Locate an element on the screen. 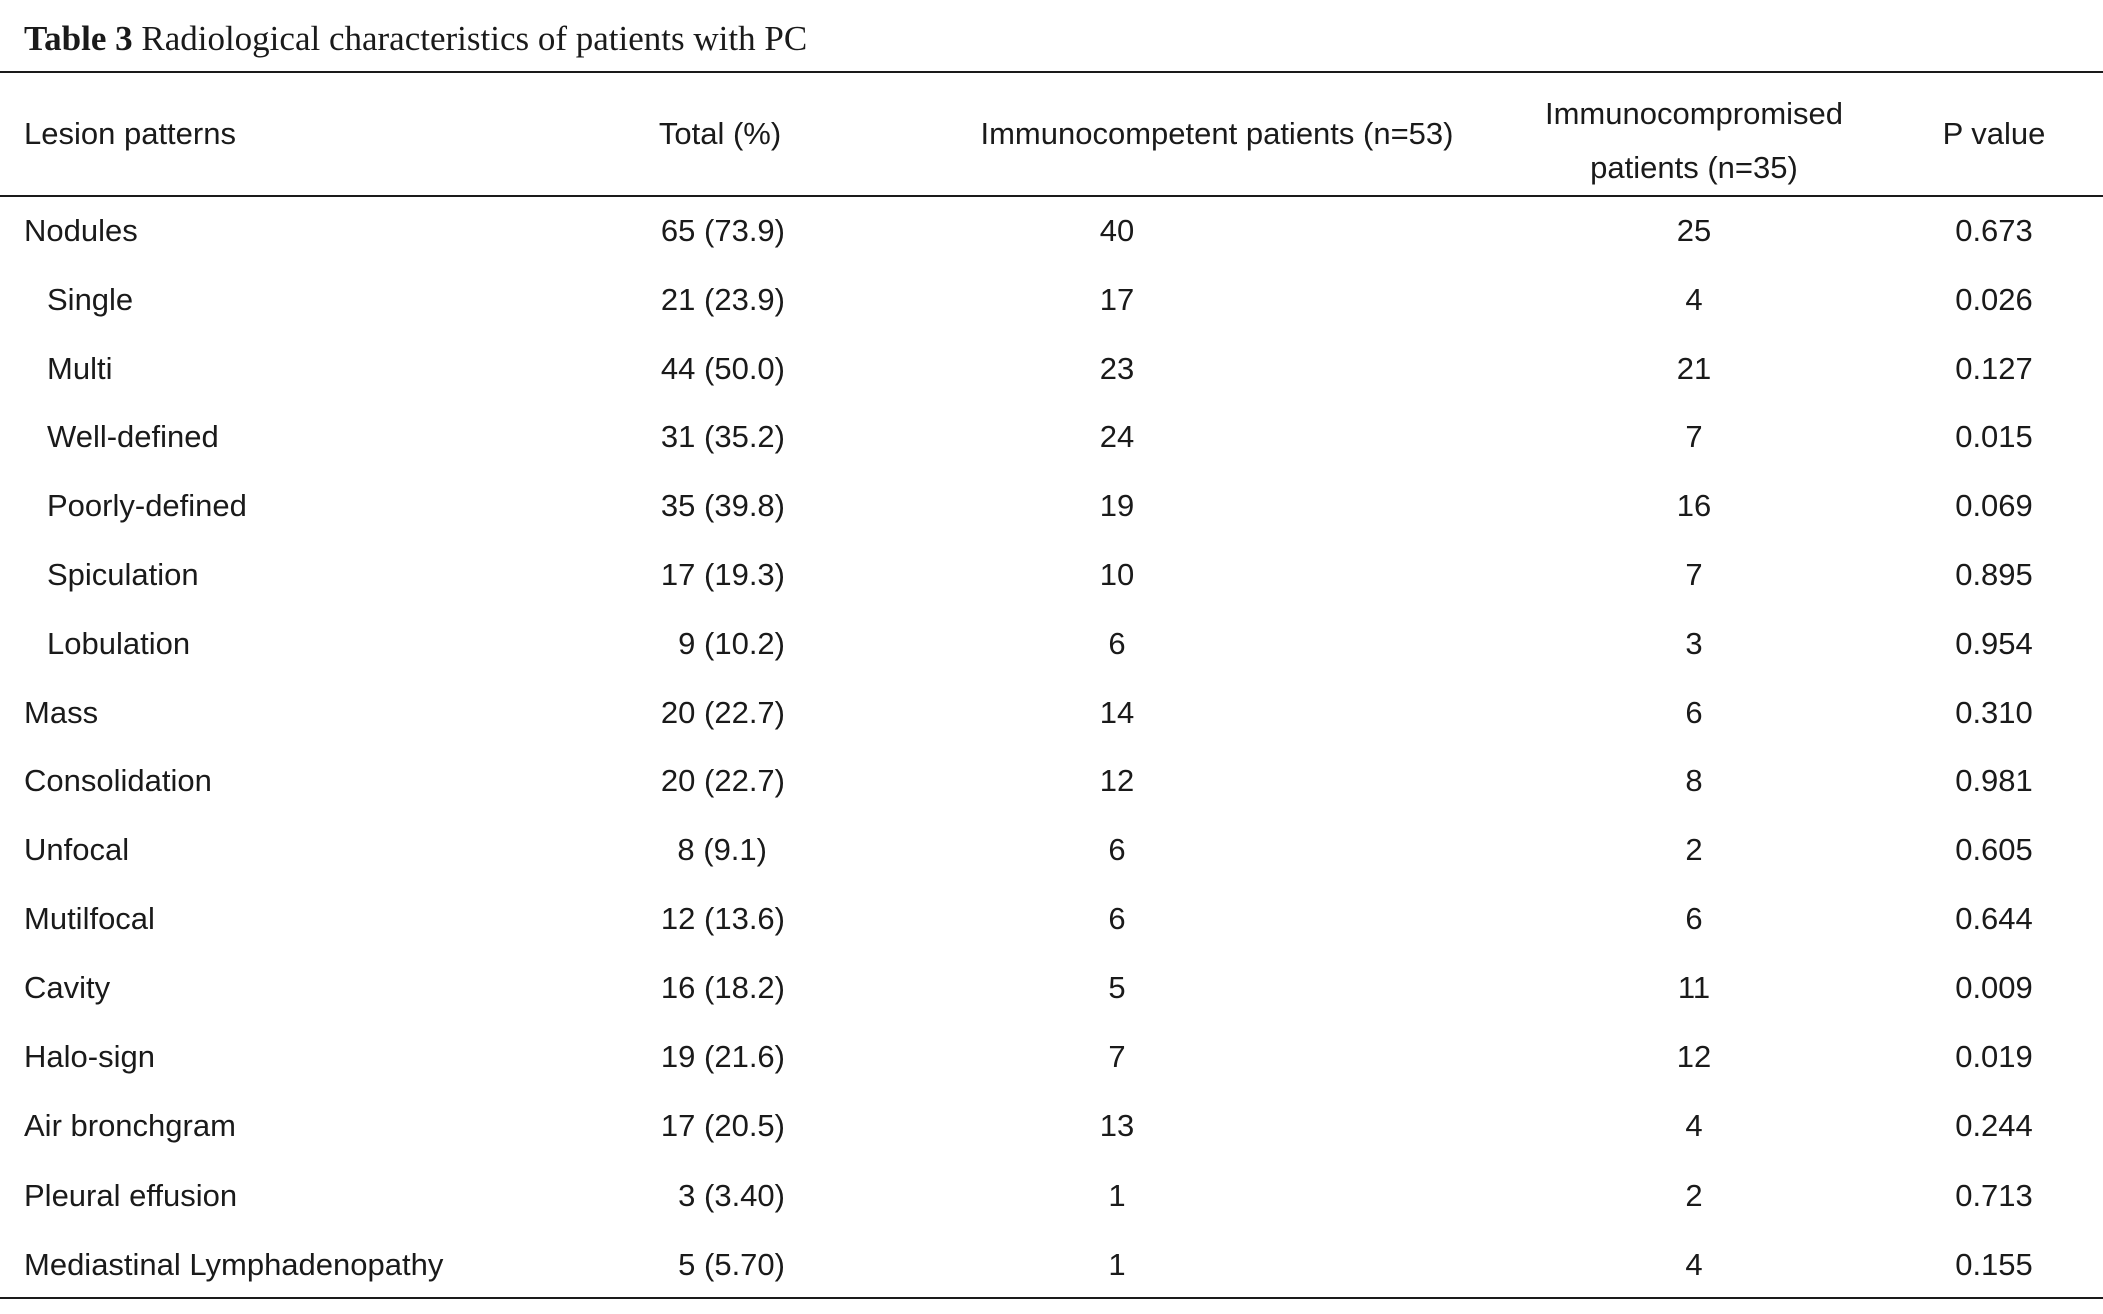 This screenshot has width=2103, height=1314. row-p-value: 0.673 is located at coordinates (1994, 230).